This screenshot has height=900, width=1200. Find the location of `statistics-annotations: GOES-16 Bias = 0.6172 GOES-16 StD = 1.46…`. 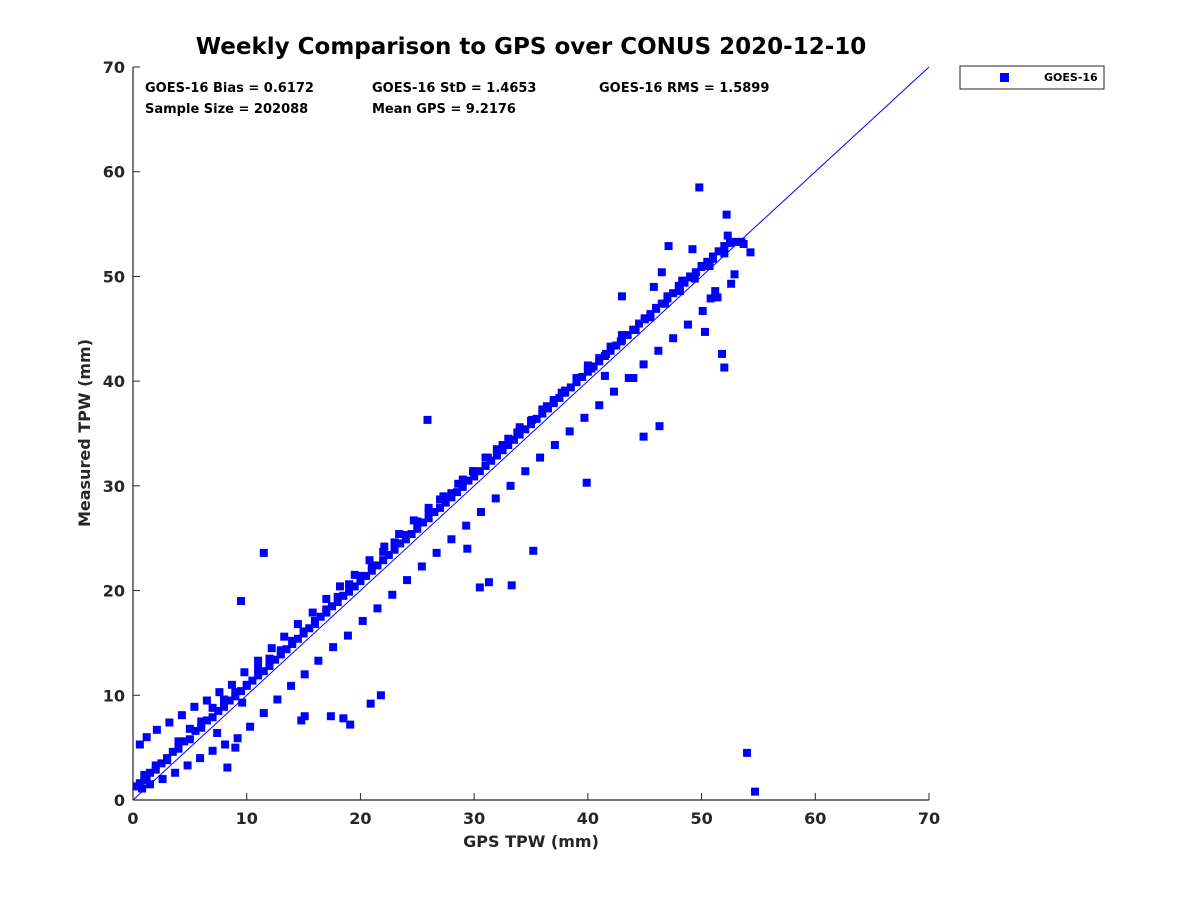

statistics-annotations: GOES-16 Bias = 0.6172 GOES-16 StD = 1.46… is located at coordinates (457, 99).